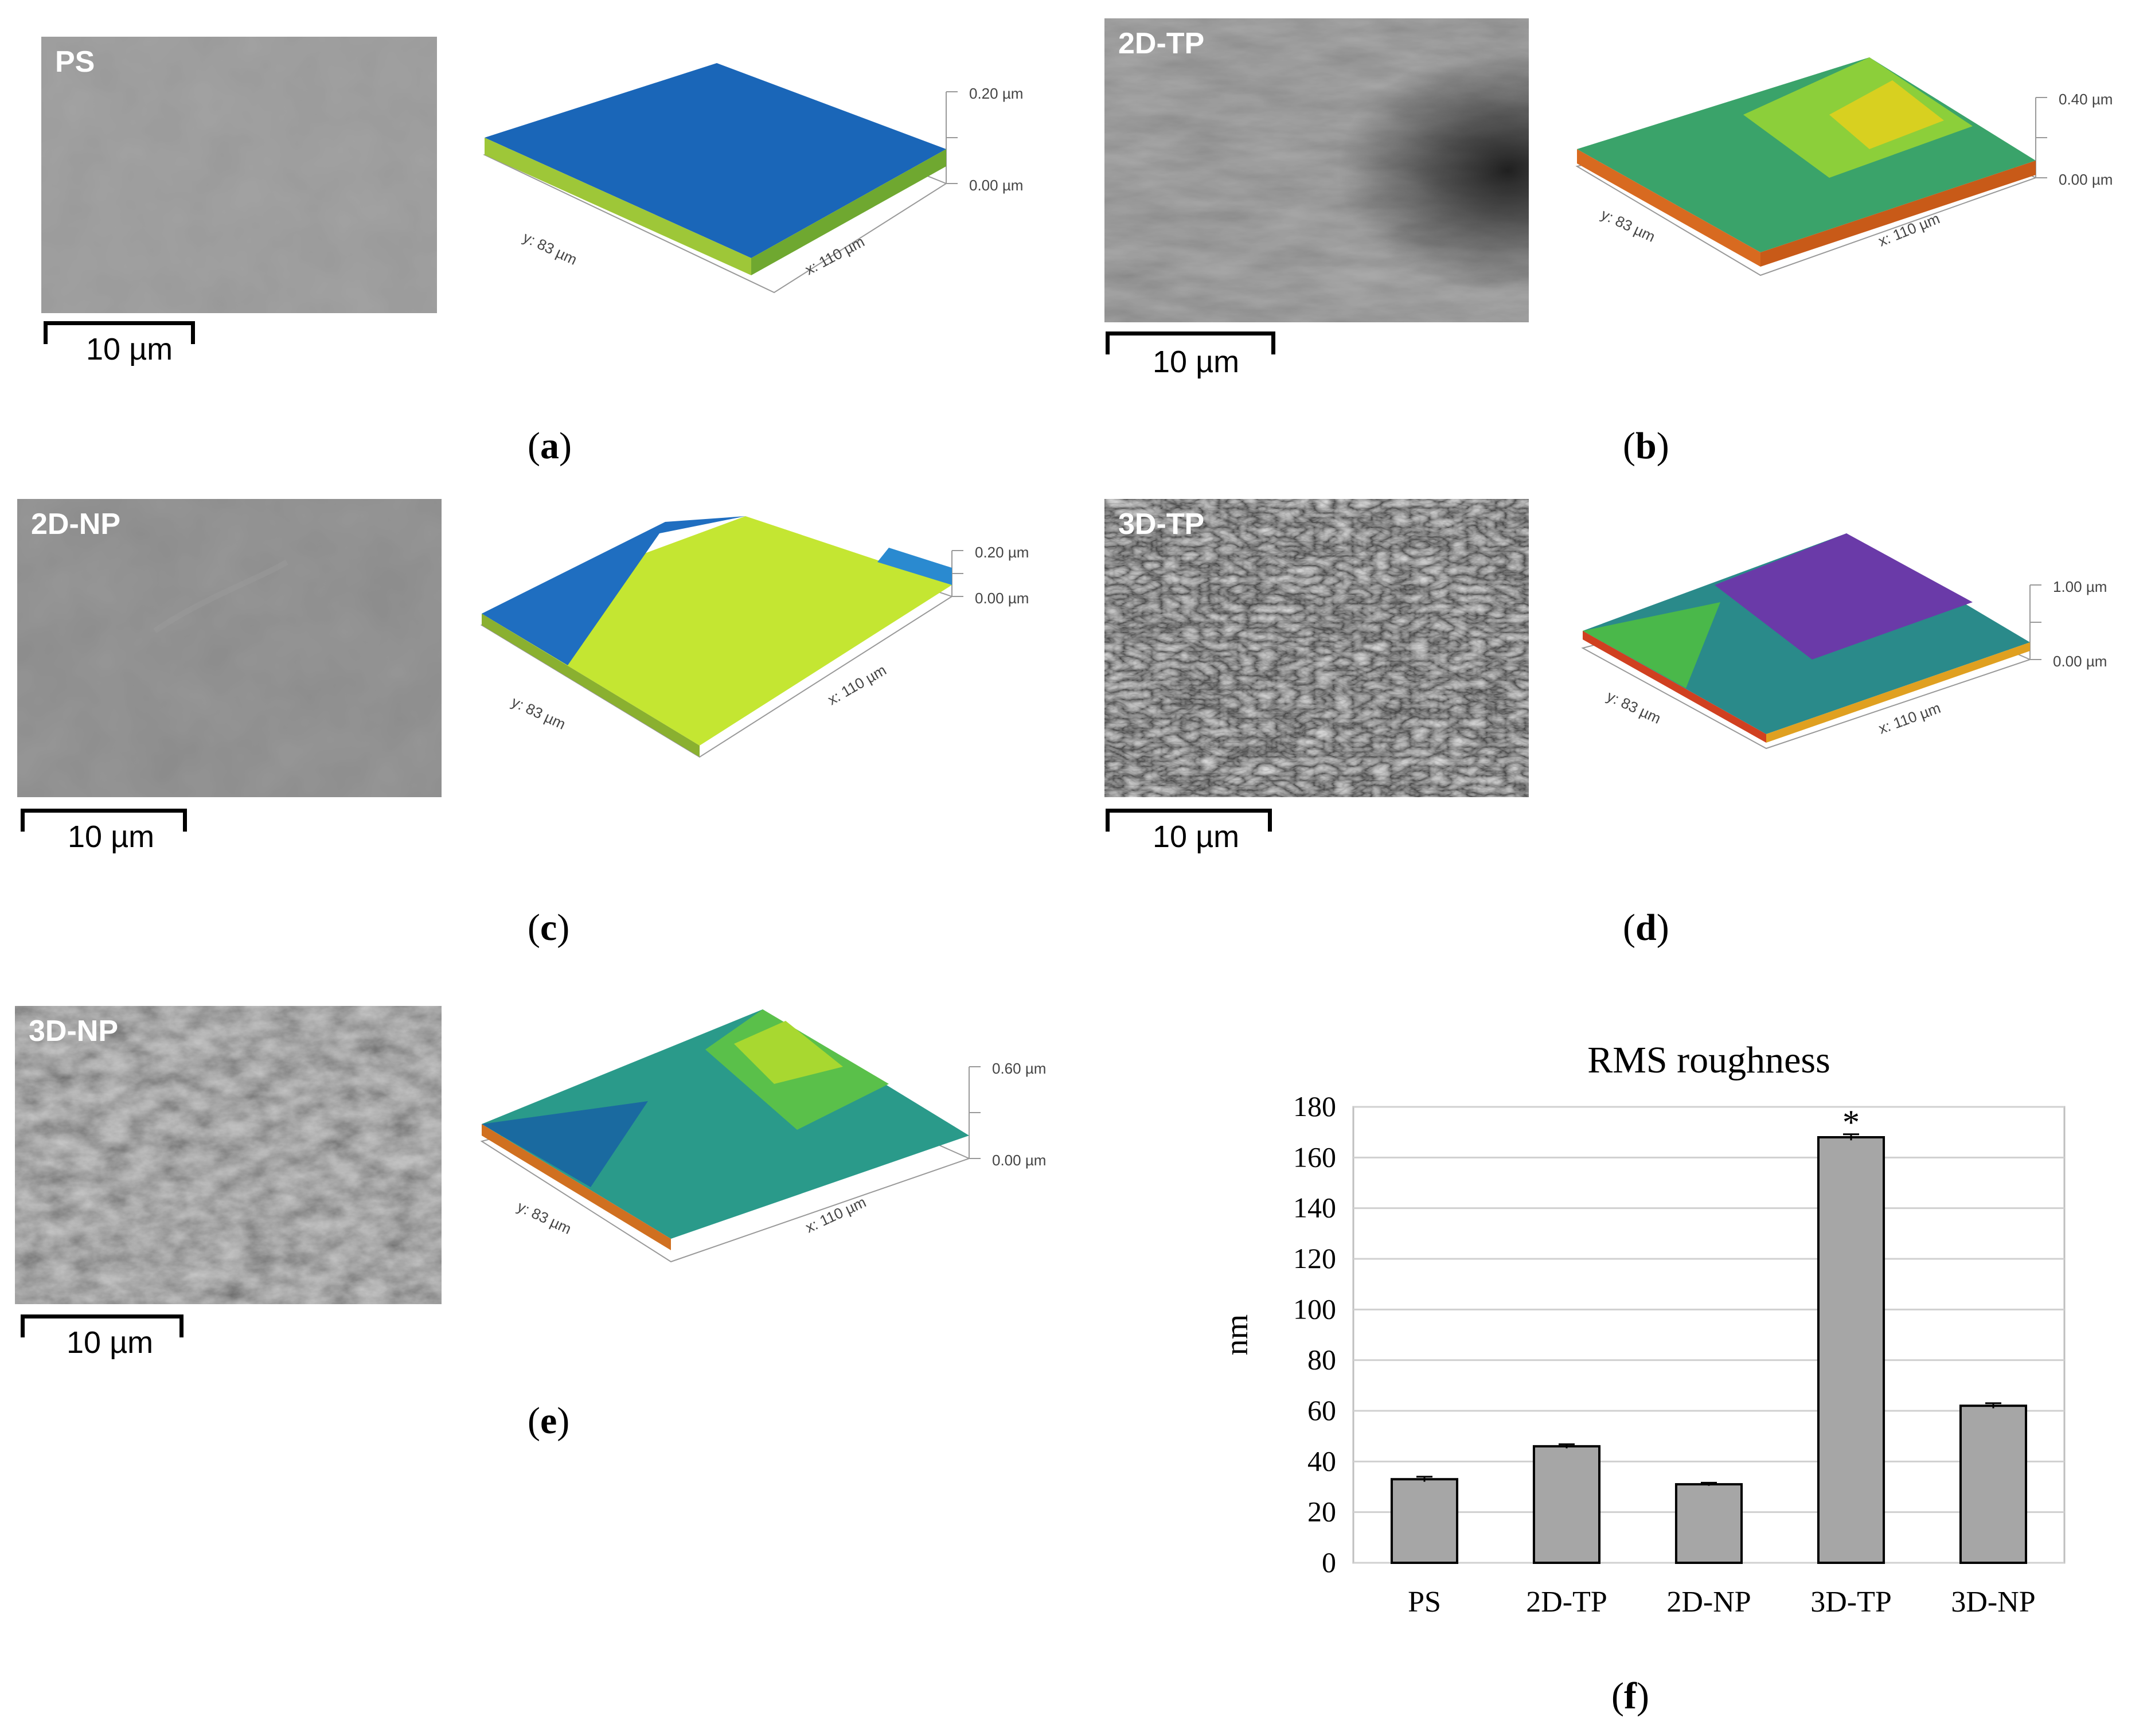 This screenshot has width=2155, height=1736. What do you see at coordinates (549, 928) in the screenshot?
I see `panel-caption-c: (c)` at bounding box center [549, 928].